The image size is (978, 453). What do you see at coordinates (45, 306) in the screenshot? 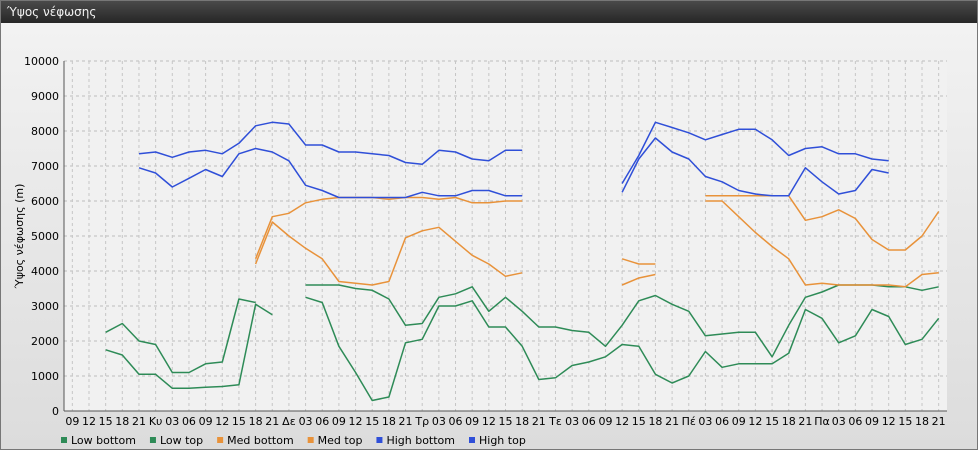
I see `y-tick-label: 3000` at bounding box center [45, 306].